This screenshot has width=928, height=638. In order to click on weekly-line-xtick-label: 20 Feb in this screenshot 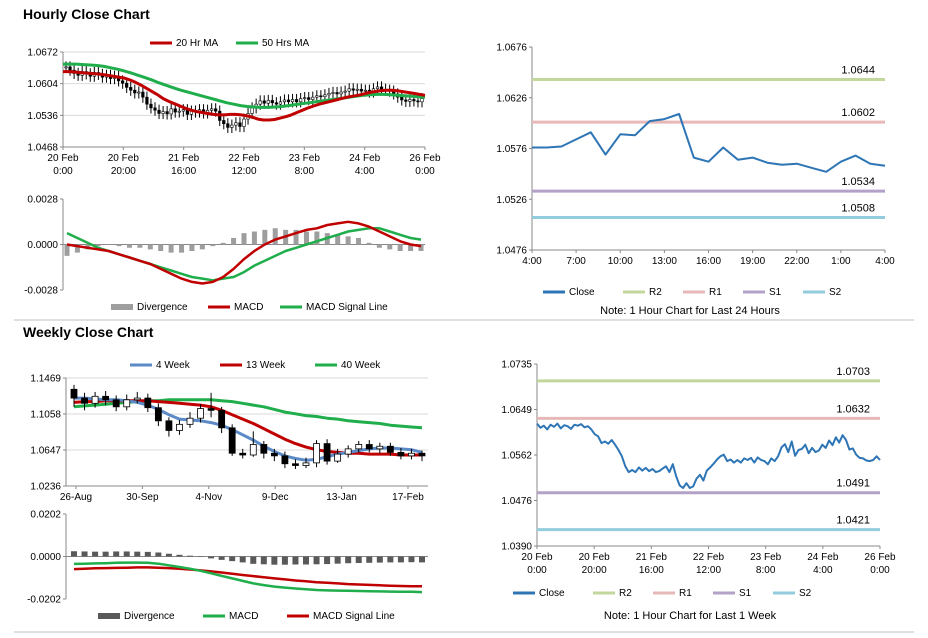, I will do `click(595, 557)`.